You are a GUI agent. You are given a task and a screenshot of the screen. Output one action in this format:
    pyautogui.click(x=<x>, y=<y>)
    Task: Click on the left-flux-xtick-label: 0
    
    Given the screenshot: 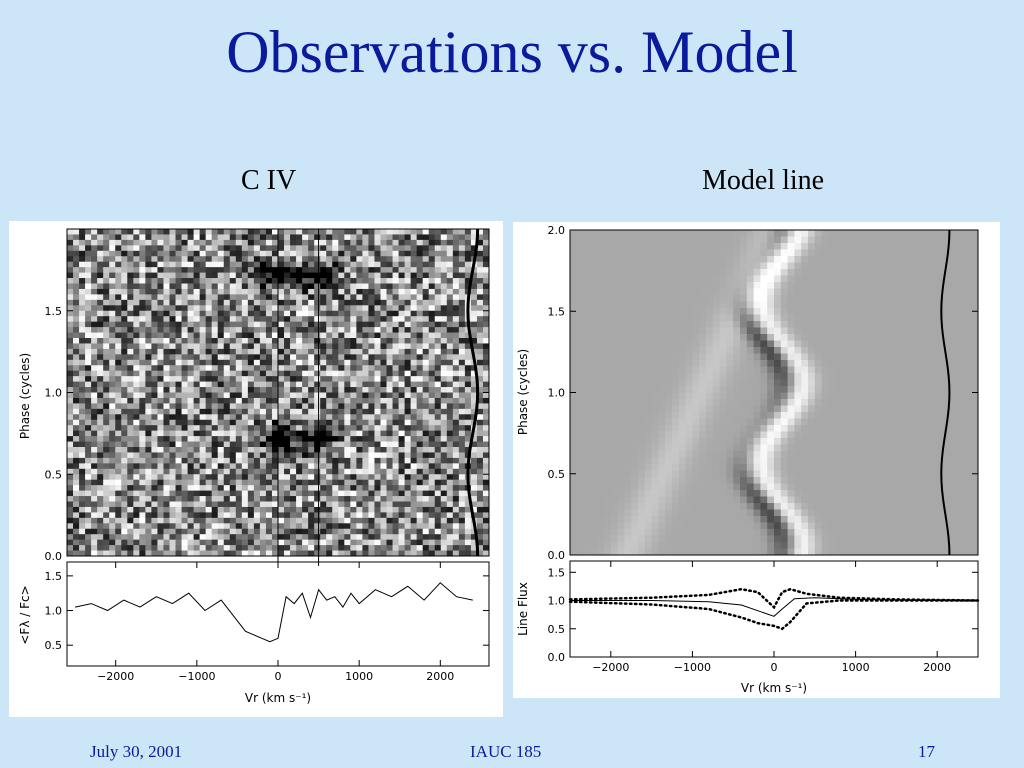 What is the action you would take?
    pyautogui.click(x=278, y=676)
    